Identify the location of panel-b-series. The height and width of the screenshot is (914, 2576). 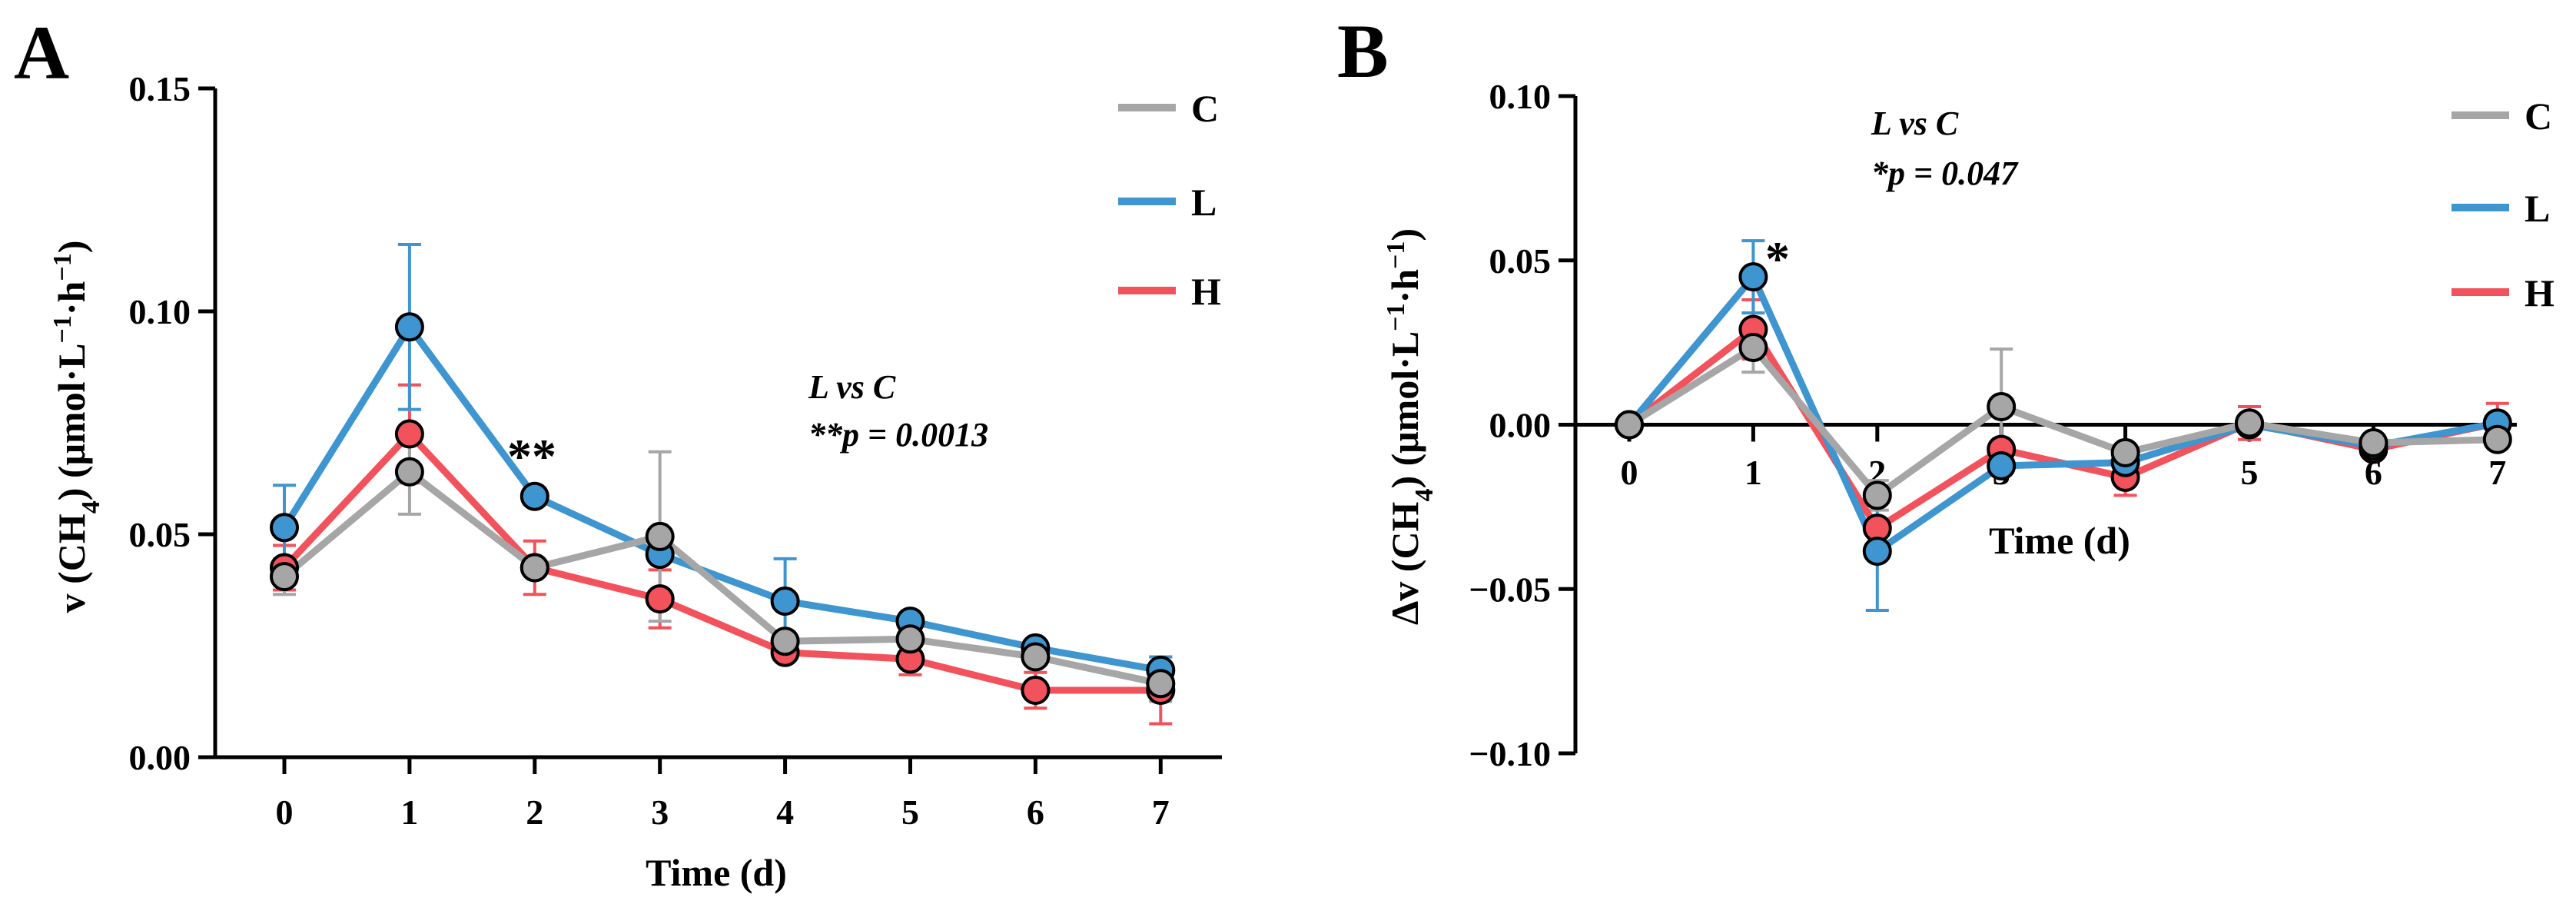
(2063, 426).